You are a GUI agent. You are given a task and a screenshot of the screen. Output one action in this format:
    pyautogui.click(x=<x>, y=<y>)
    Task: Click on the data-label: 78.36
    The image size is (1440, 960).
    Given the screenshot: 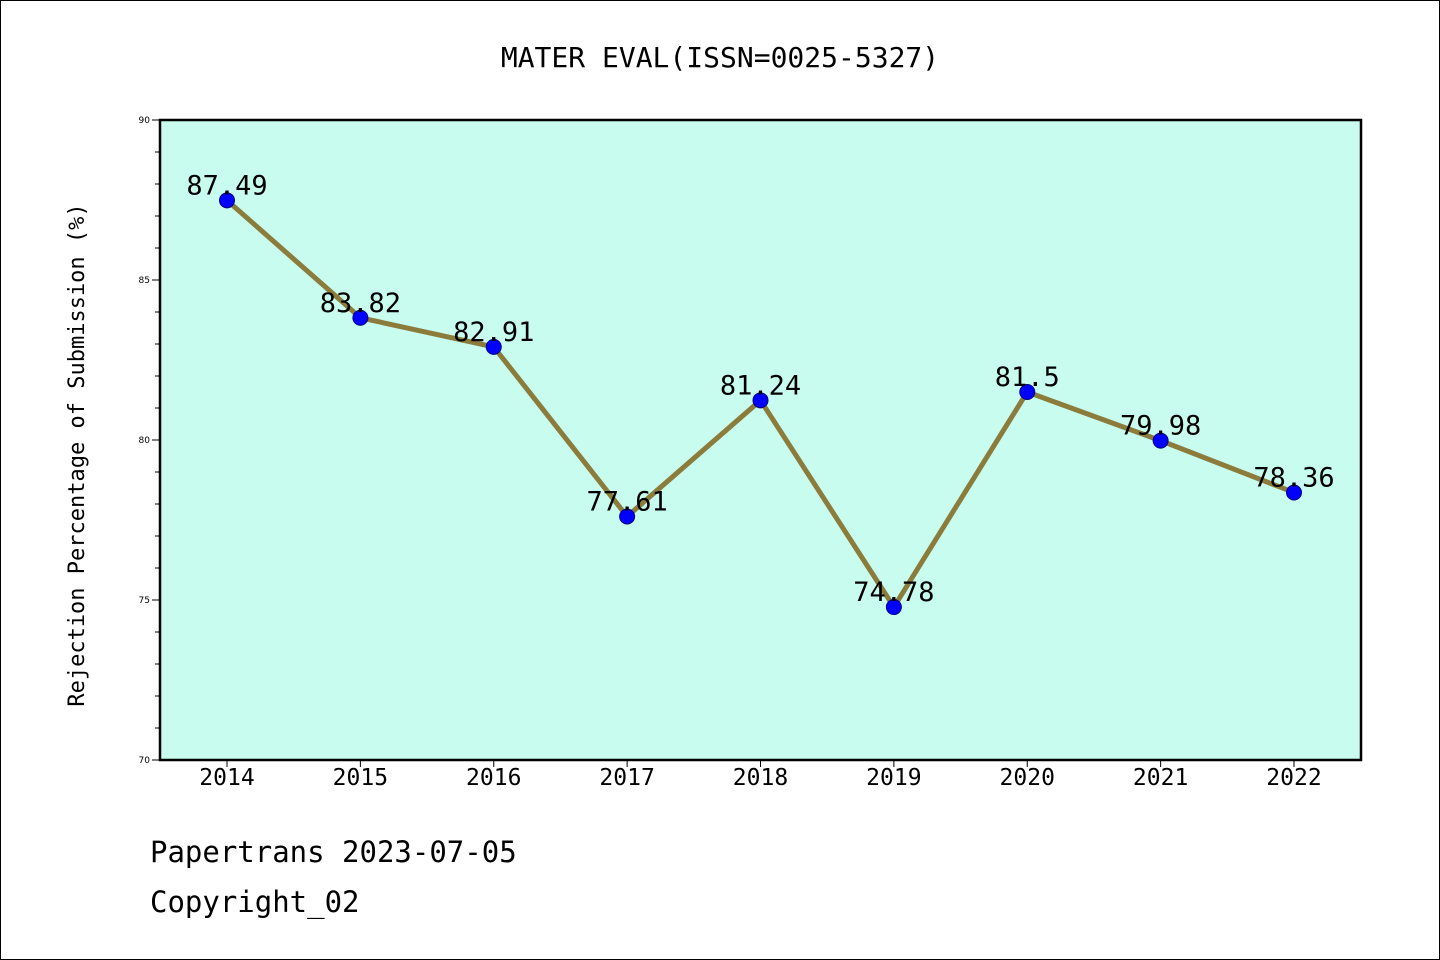 What is the action you would take?
    pyautogui.click(x=1293, y=477)
    